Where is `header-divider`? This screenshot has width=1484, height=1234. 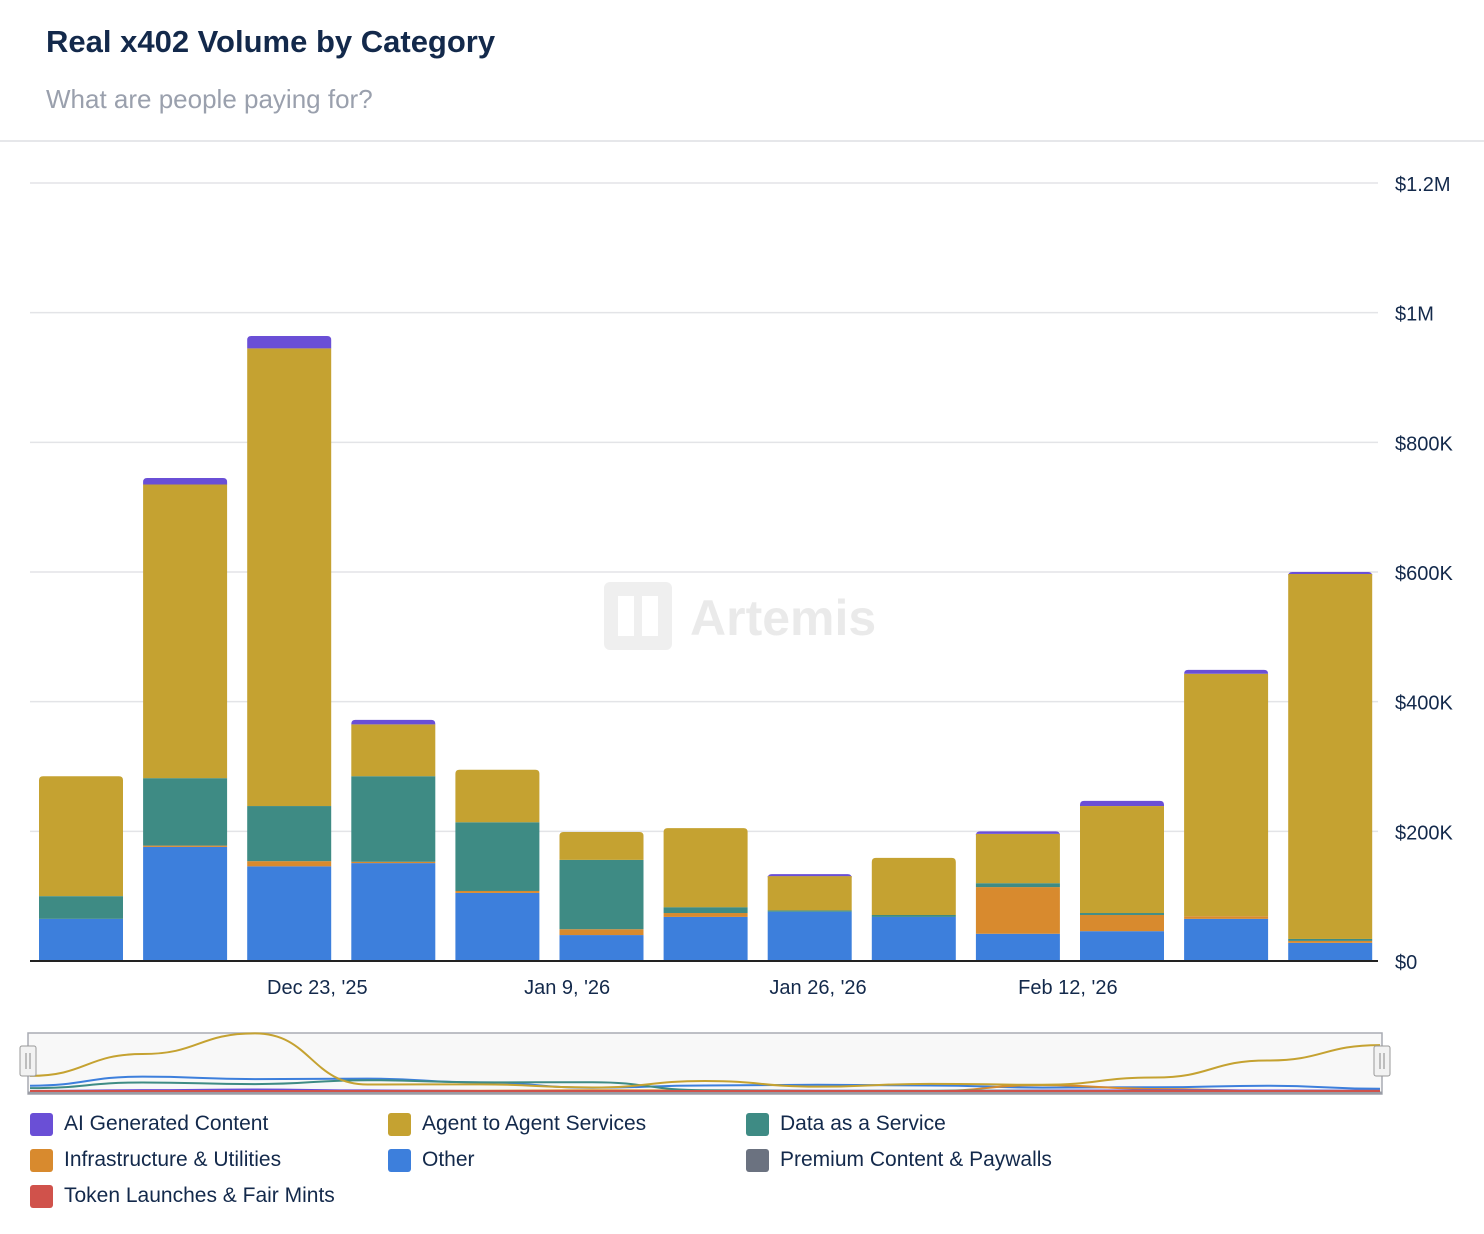 header-divider is located at coordinates (742, 141).